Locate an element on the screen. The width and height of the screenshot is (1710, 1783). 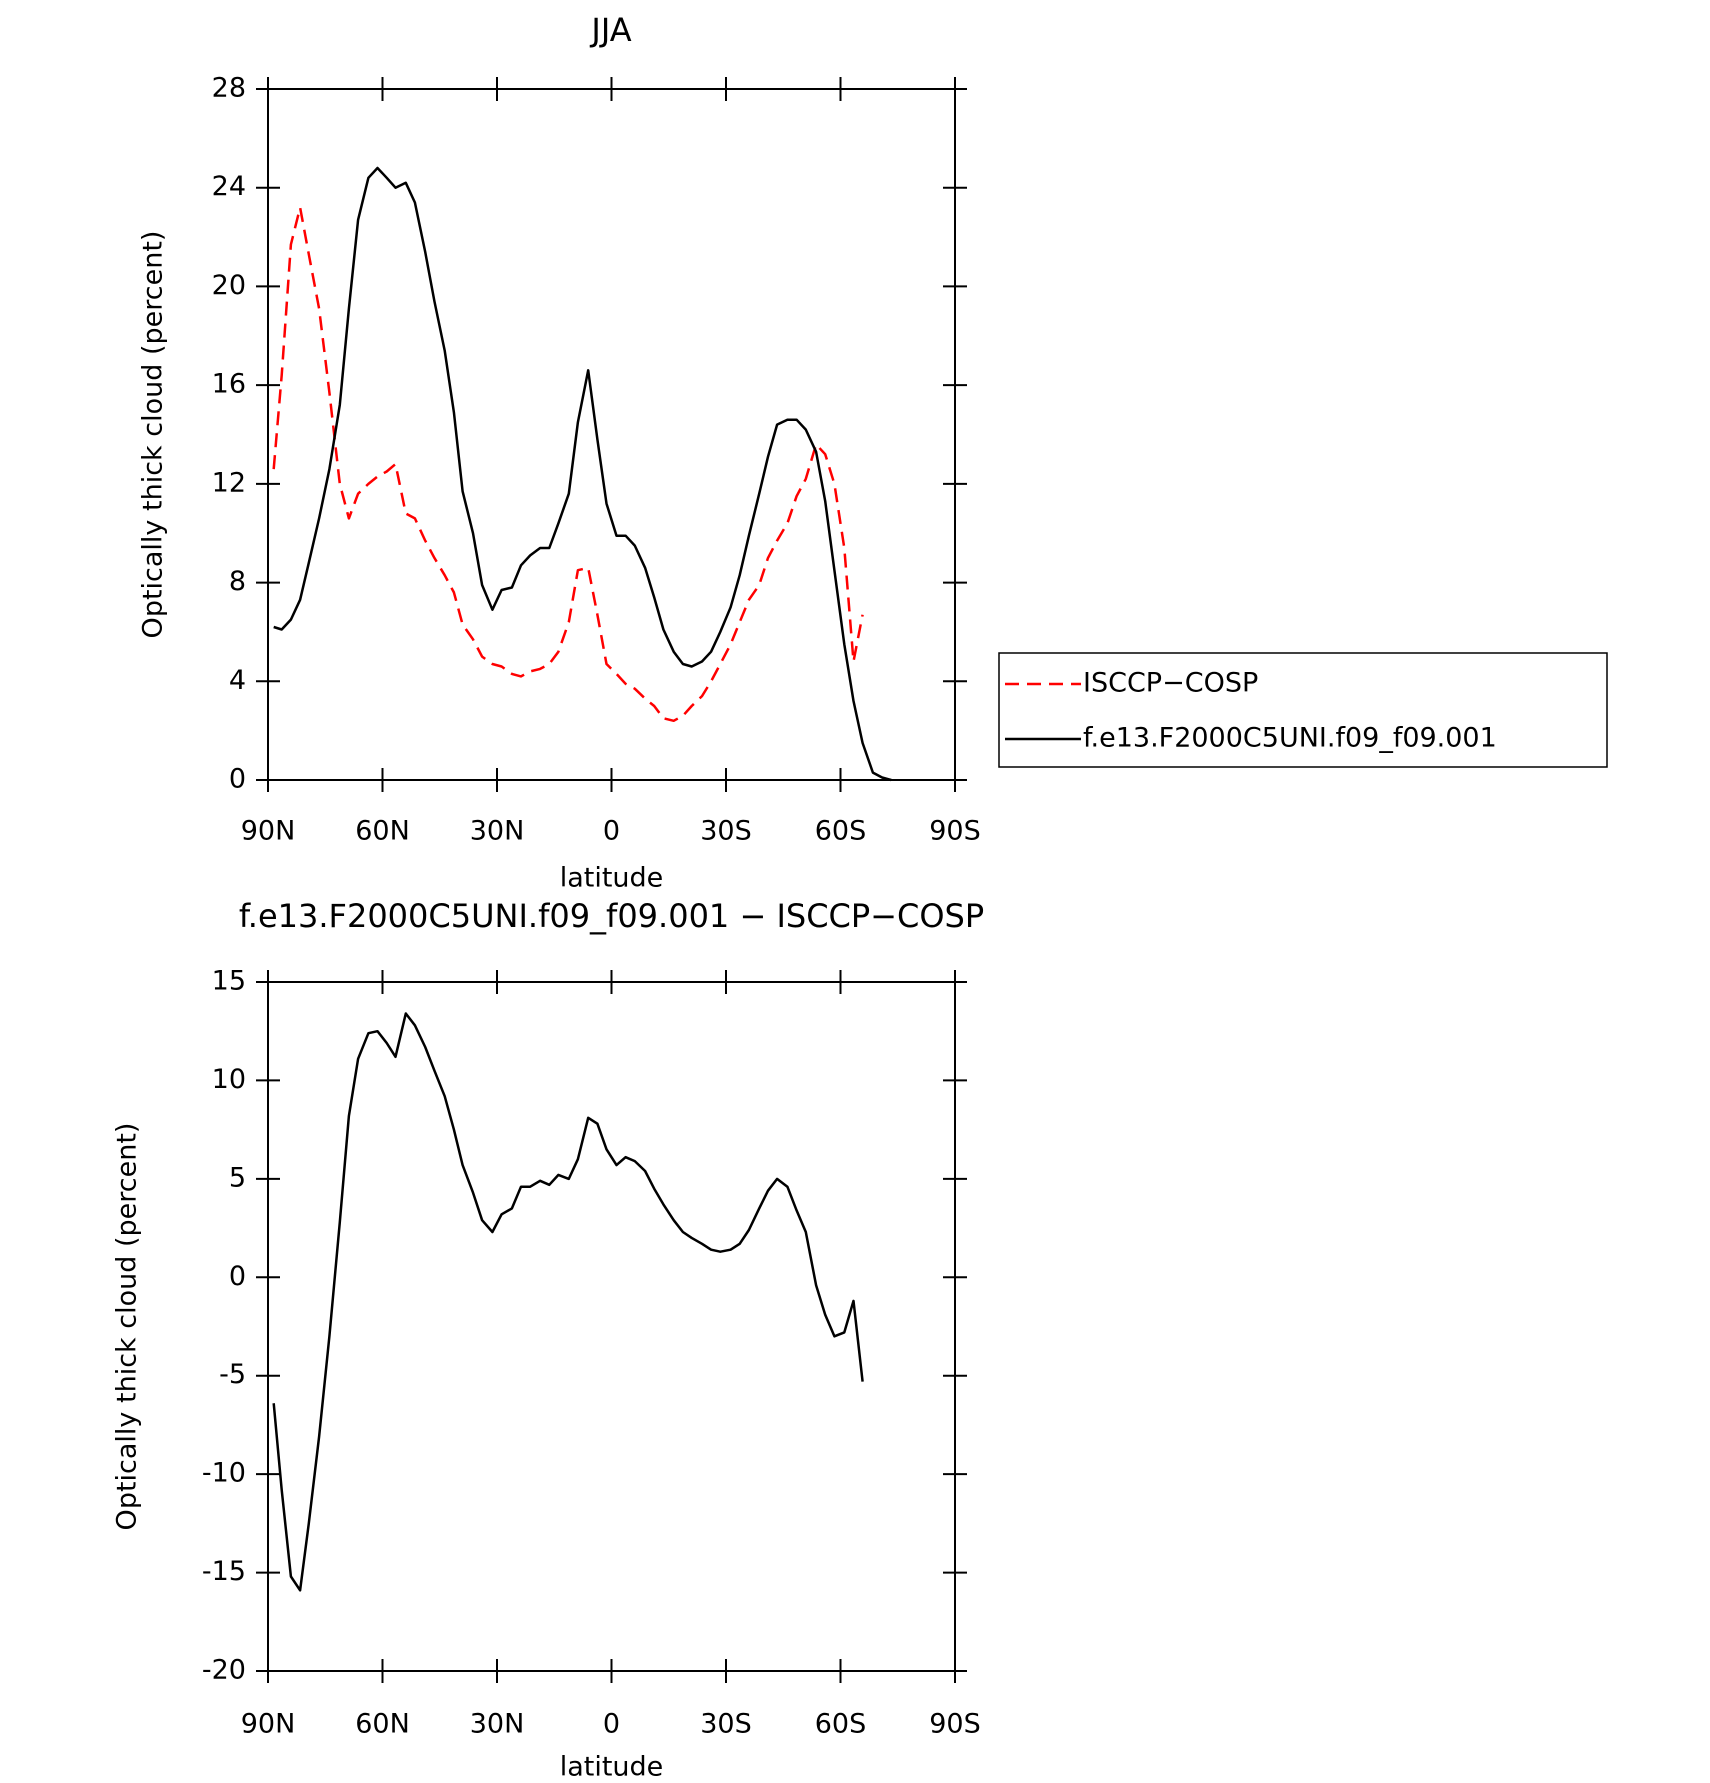
y-tick-label: -10 is located at coordinates (224, 1473).